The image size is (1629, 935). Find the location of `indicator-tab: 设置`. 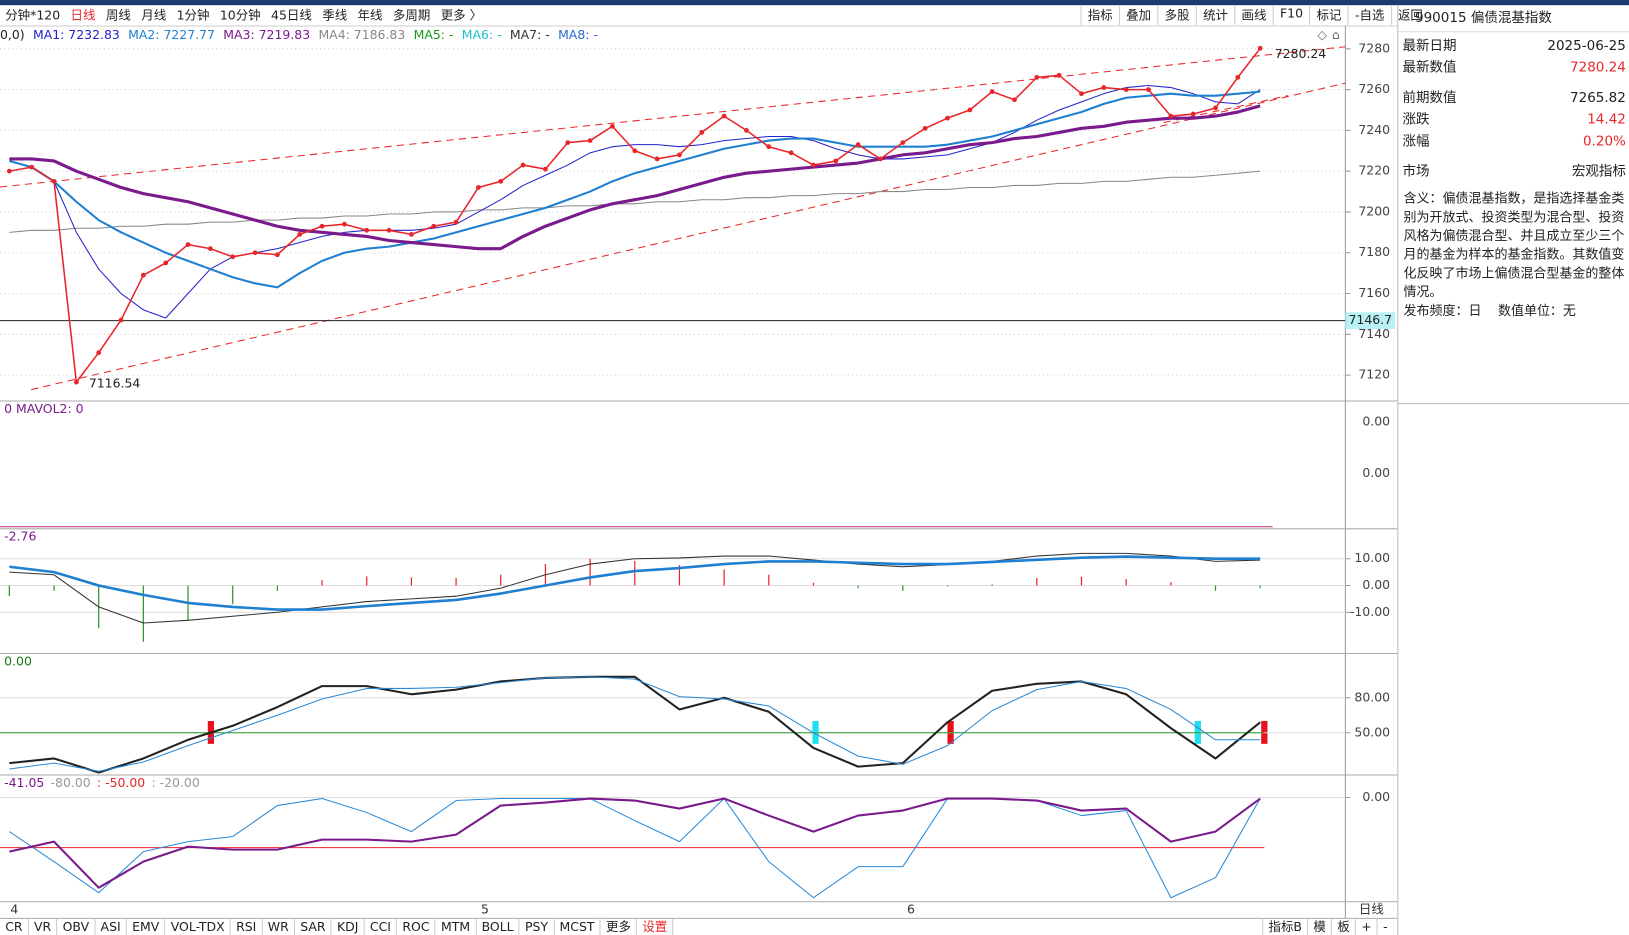

indicator-tab: 设置 is located at coordinates (655, 926).